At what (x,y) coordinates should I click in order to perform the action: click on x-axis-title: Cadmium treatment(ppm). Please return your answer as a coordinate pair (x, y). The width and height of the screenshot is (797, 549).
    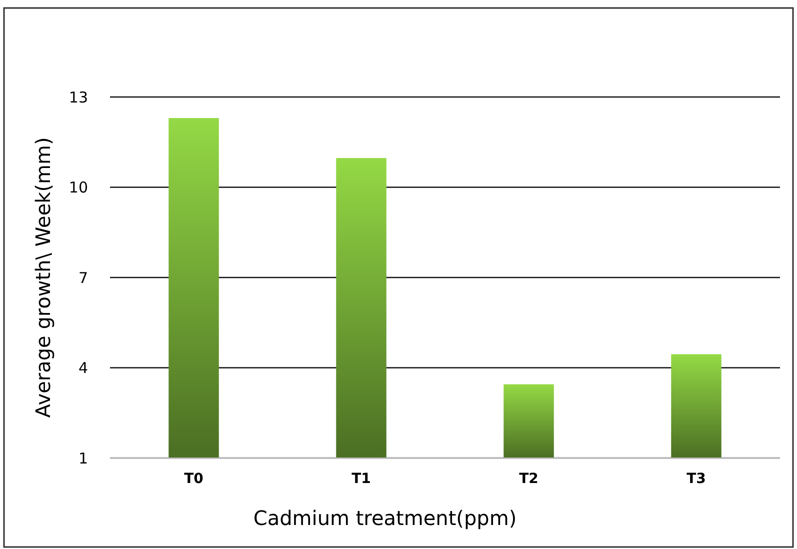
    Looking at the image, I should click on (385, 518).